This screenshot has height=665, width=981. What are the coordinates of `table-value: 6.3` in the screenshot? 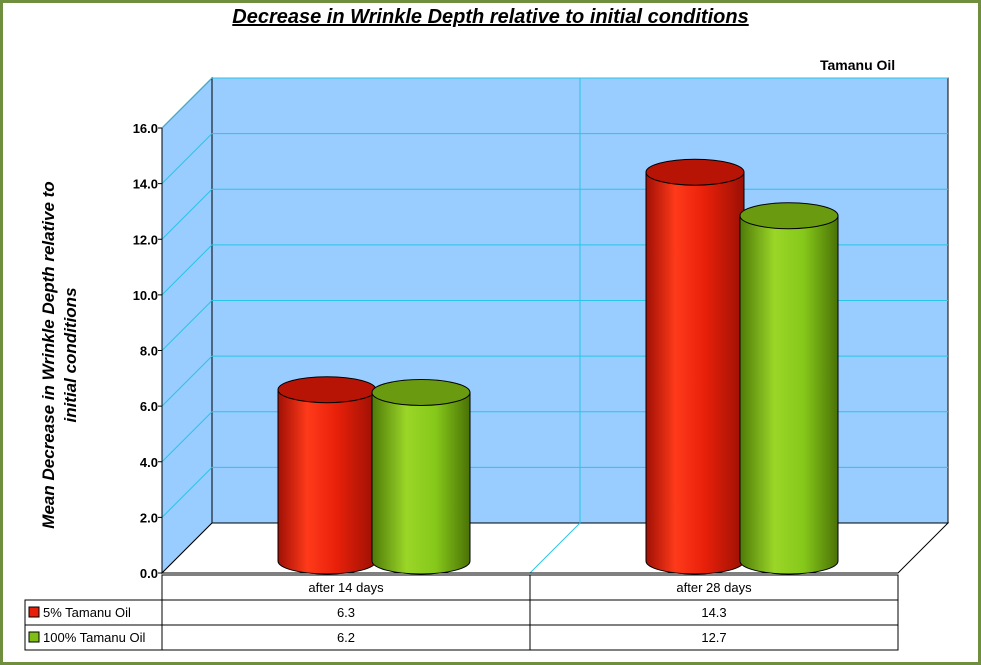 It's located at (346, 612).